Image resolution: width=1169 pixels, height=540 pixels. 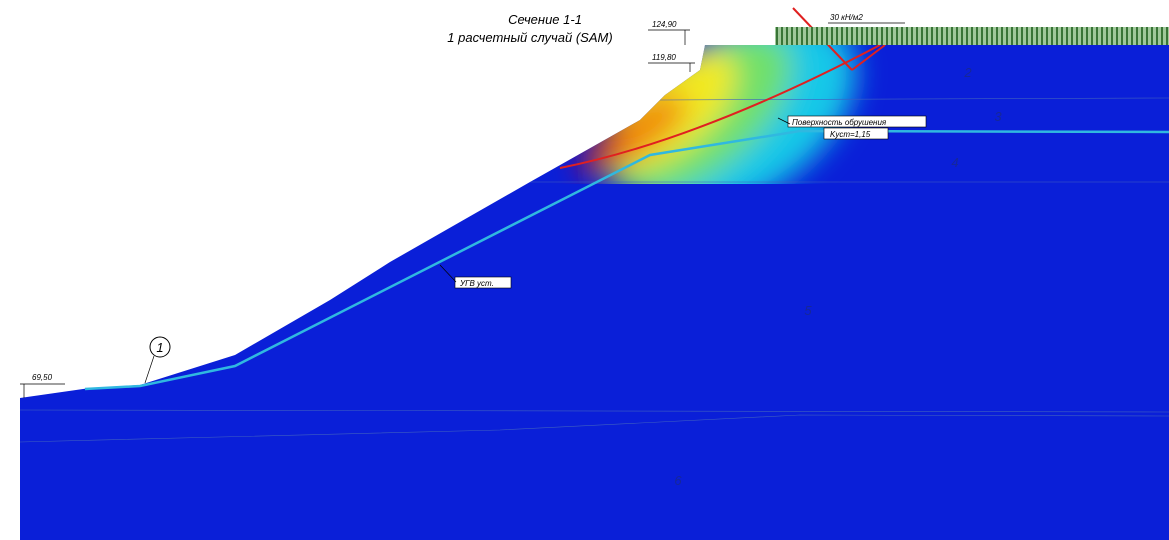 What do you see at coordinates (720, 106) in the screenshot?
I see `slip-surface` at bounding box center [720, 106].